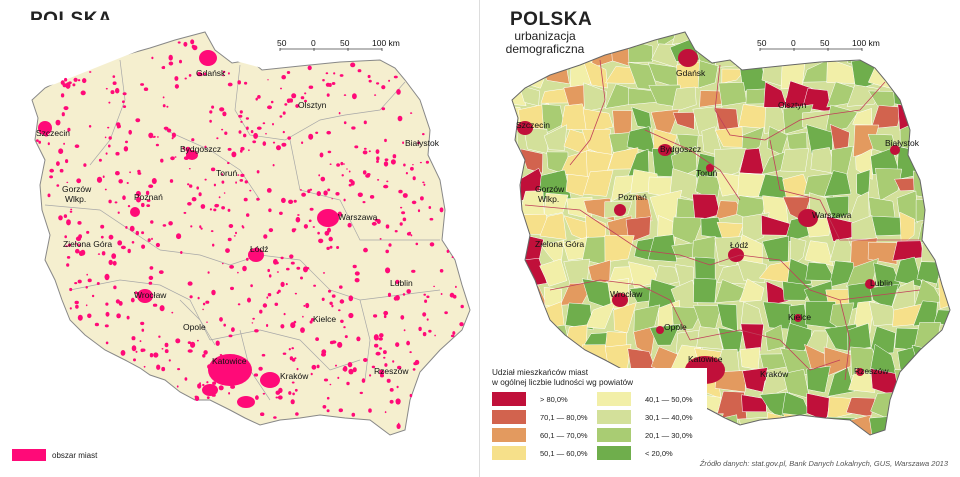 The width and height of the screenshot is (960, 477). I want to click on right-map-subtitle: urbanizacja demograficzna, so click(545, 43).